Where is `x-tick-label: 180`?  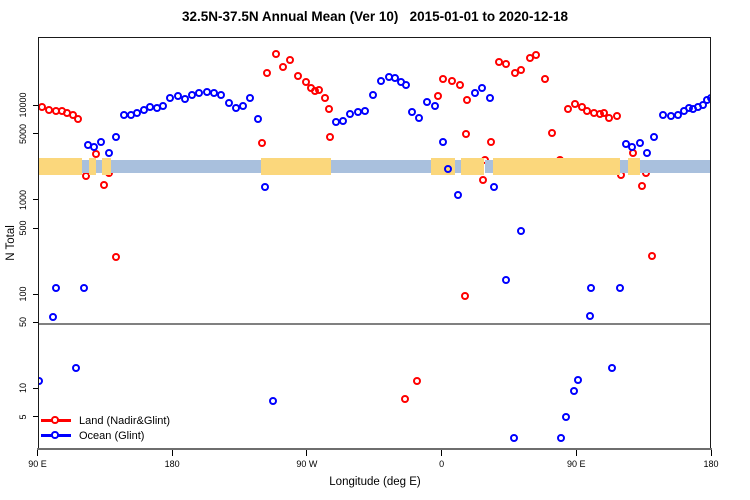
x-tick-label: 180 is located at coordinates (711, 463).